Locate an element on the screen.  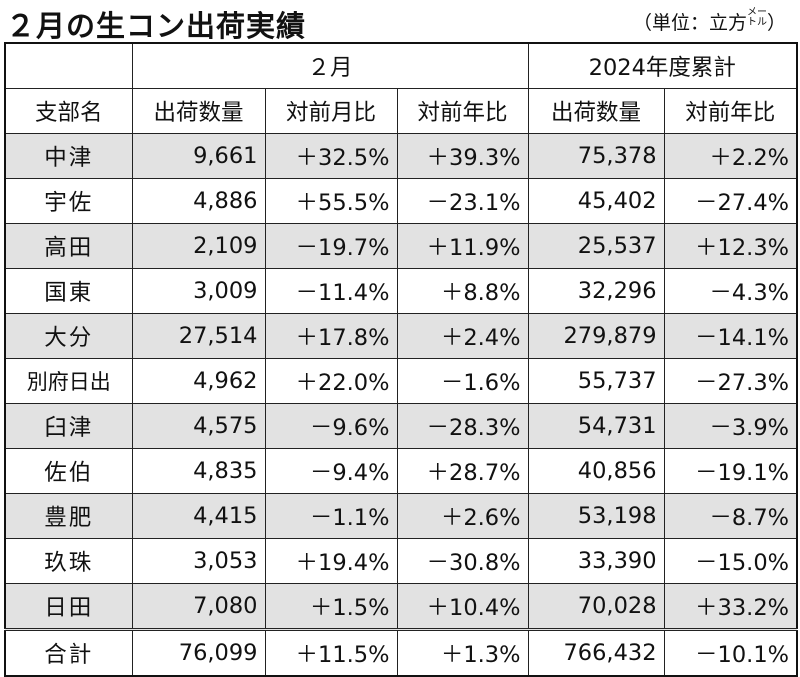
cell-branch-name: 合計 is located at coordinates (68, 652).